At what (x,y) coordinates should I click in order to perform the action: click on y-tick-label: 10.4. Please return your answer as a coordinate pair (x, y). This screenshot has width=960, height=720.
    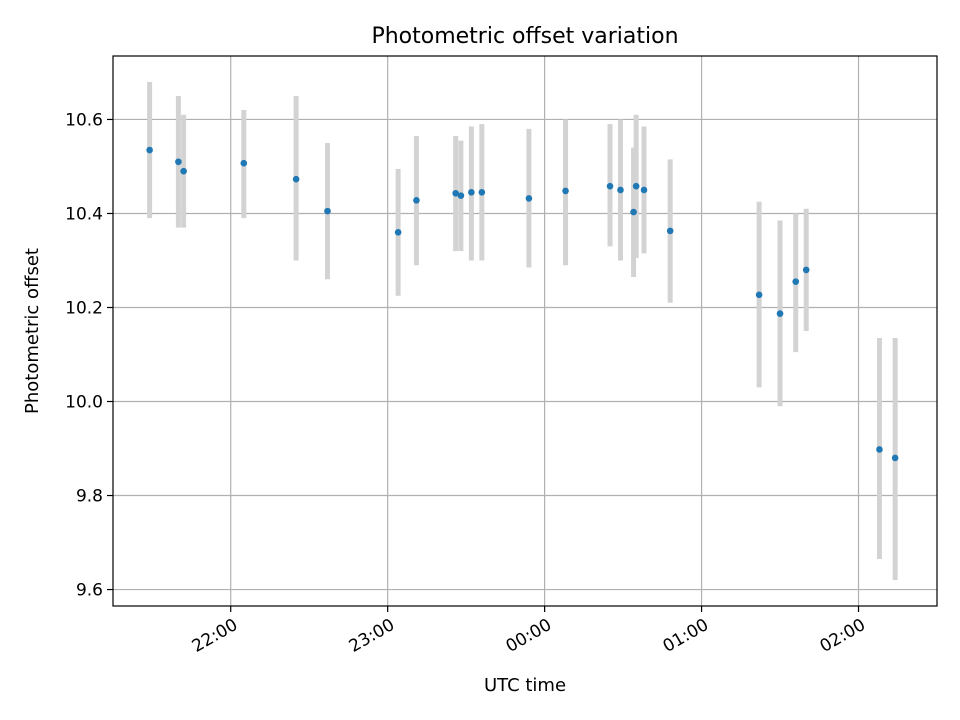
    Looking at the image, I should click on (84, 214).